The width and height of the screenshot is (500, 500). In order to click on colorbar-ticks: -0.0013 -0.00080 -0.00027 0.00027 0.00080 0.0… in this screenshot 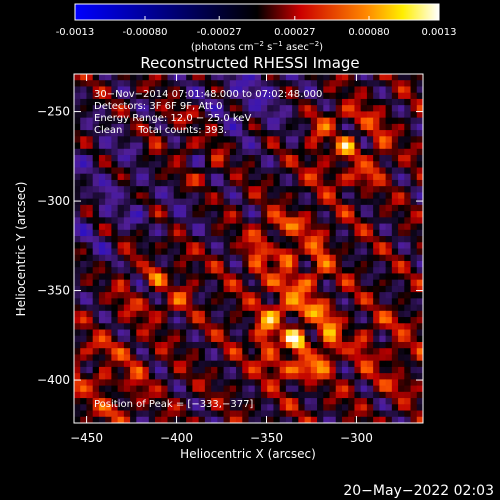, I will do `click(256, 27)`.